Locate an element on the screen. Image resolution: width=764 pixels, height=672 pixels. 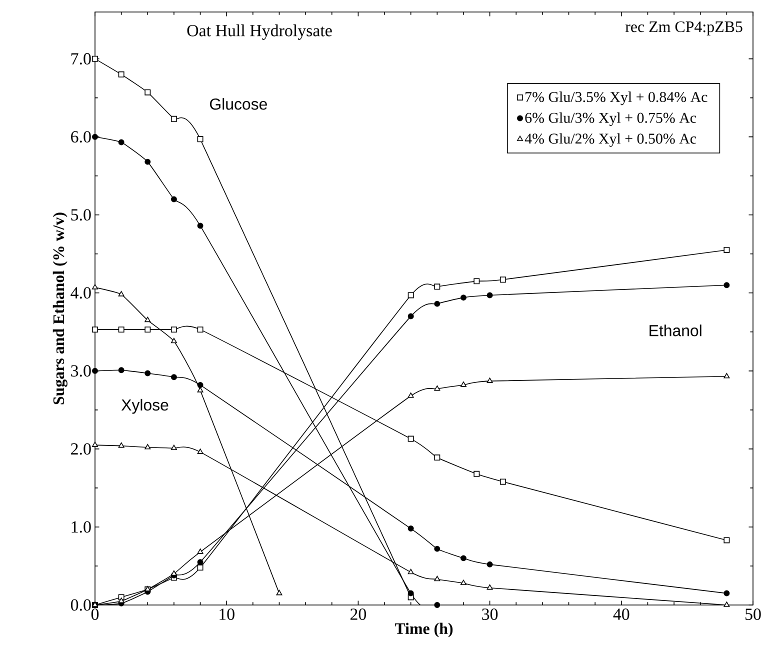
x-tick-label: 20 is located at coordinates (358, 614).